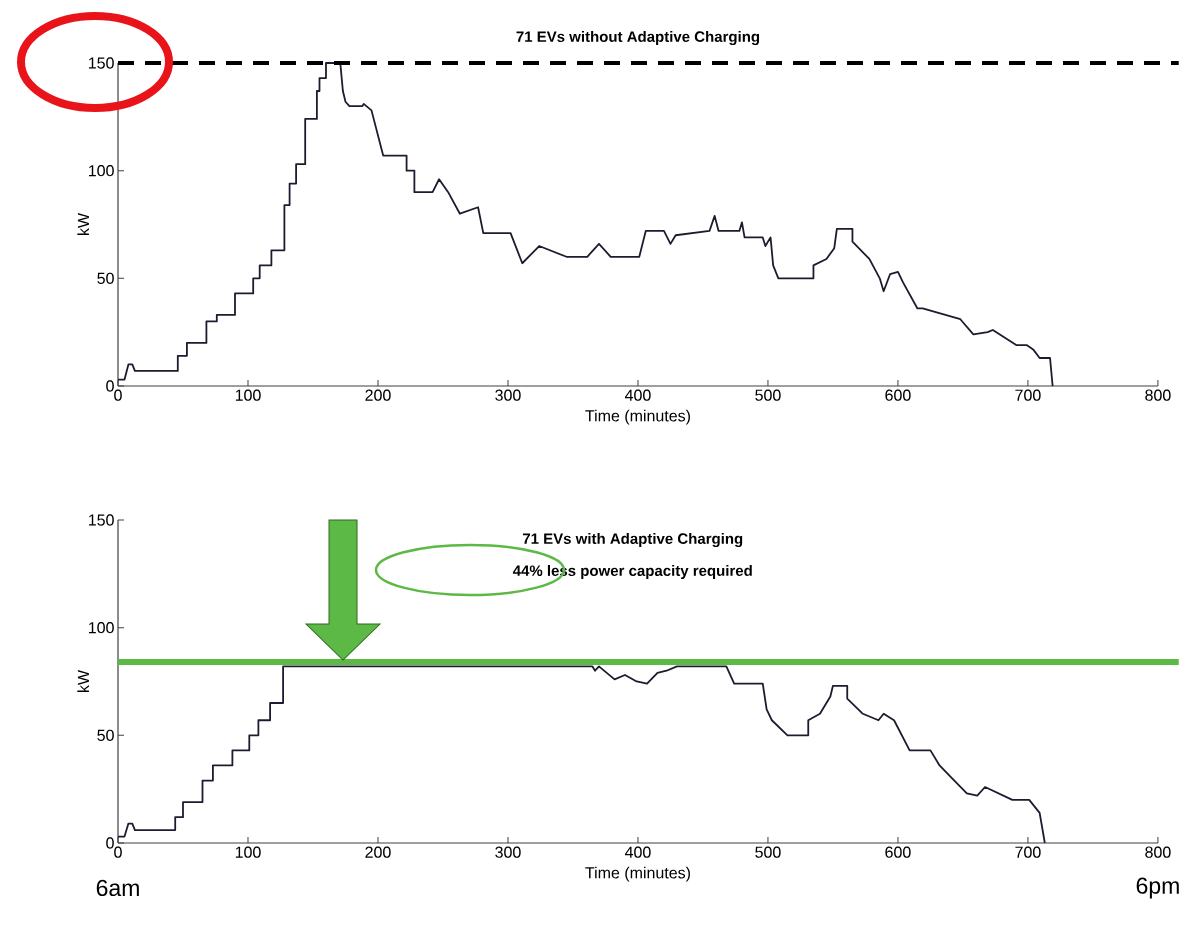  Describe the element at coordinates (632, 540) in the screenshot. I see `text: 71 EVs with Adaptive Charging` at that location.